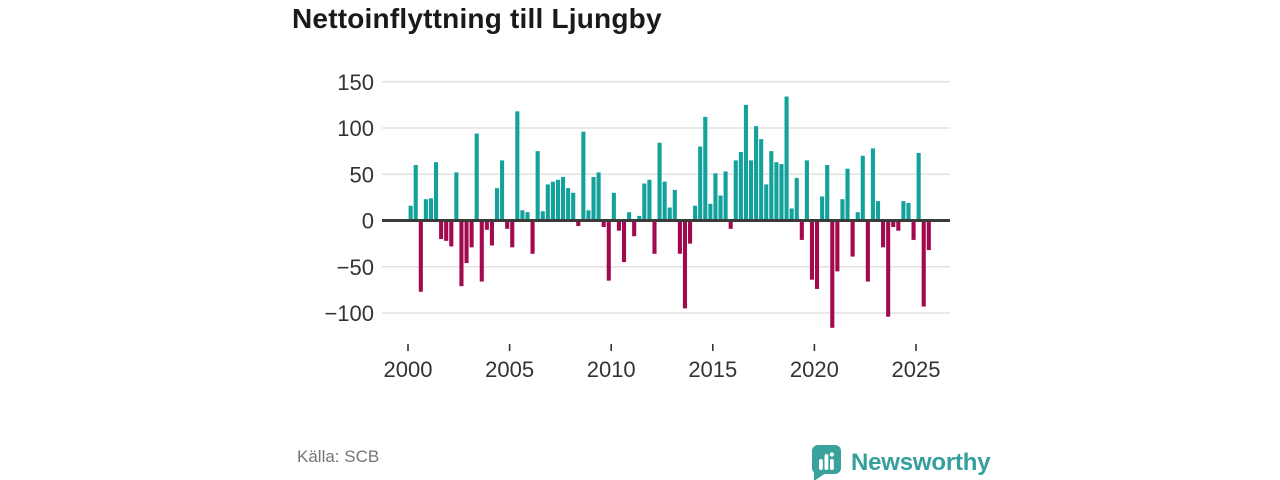  Describe the element at coordinates (362, 174) in the screenshot. I see `y-tick-label: 50` at that location.